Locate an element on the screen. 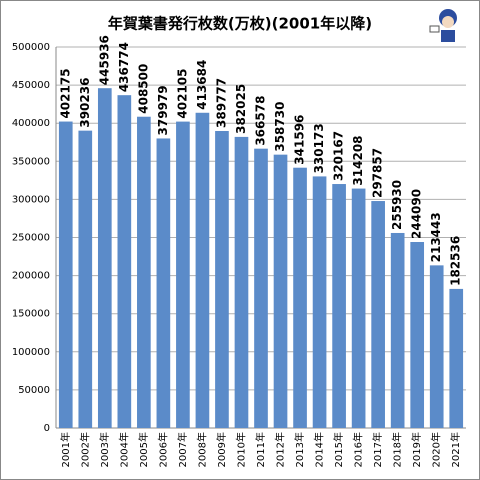 This screenshot has width=480, height=480. x-tick-label: 2005年 is located at coordinates (143, 449).